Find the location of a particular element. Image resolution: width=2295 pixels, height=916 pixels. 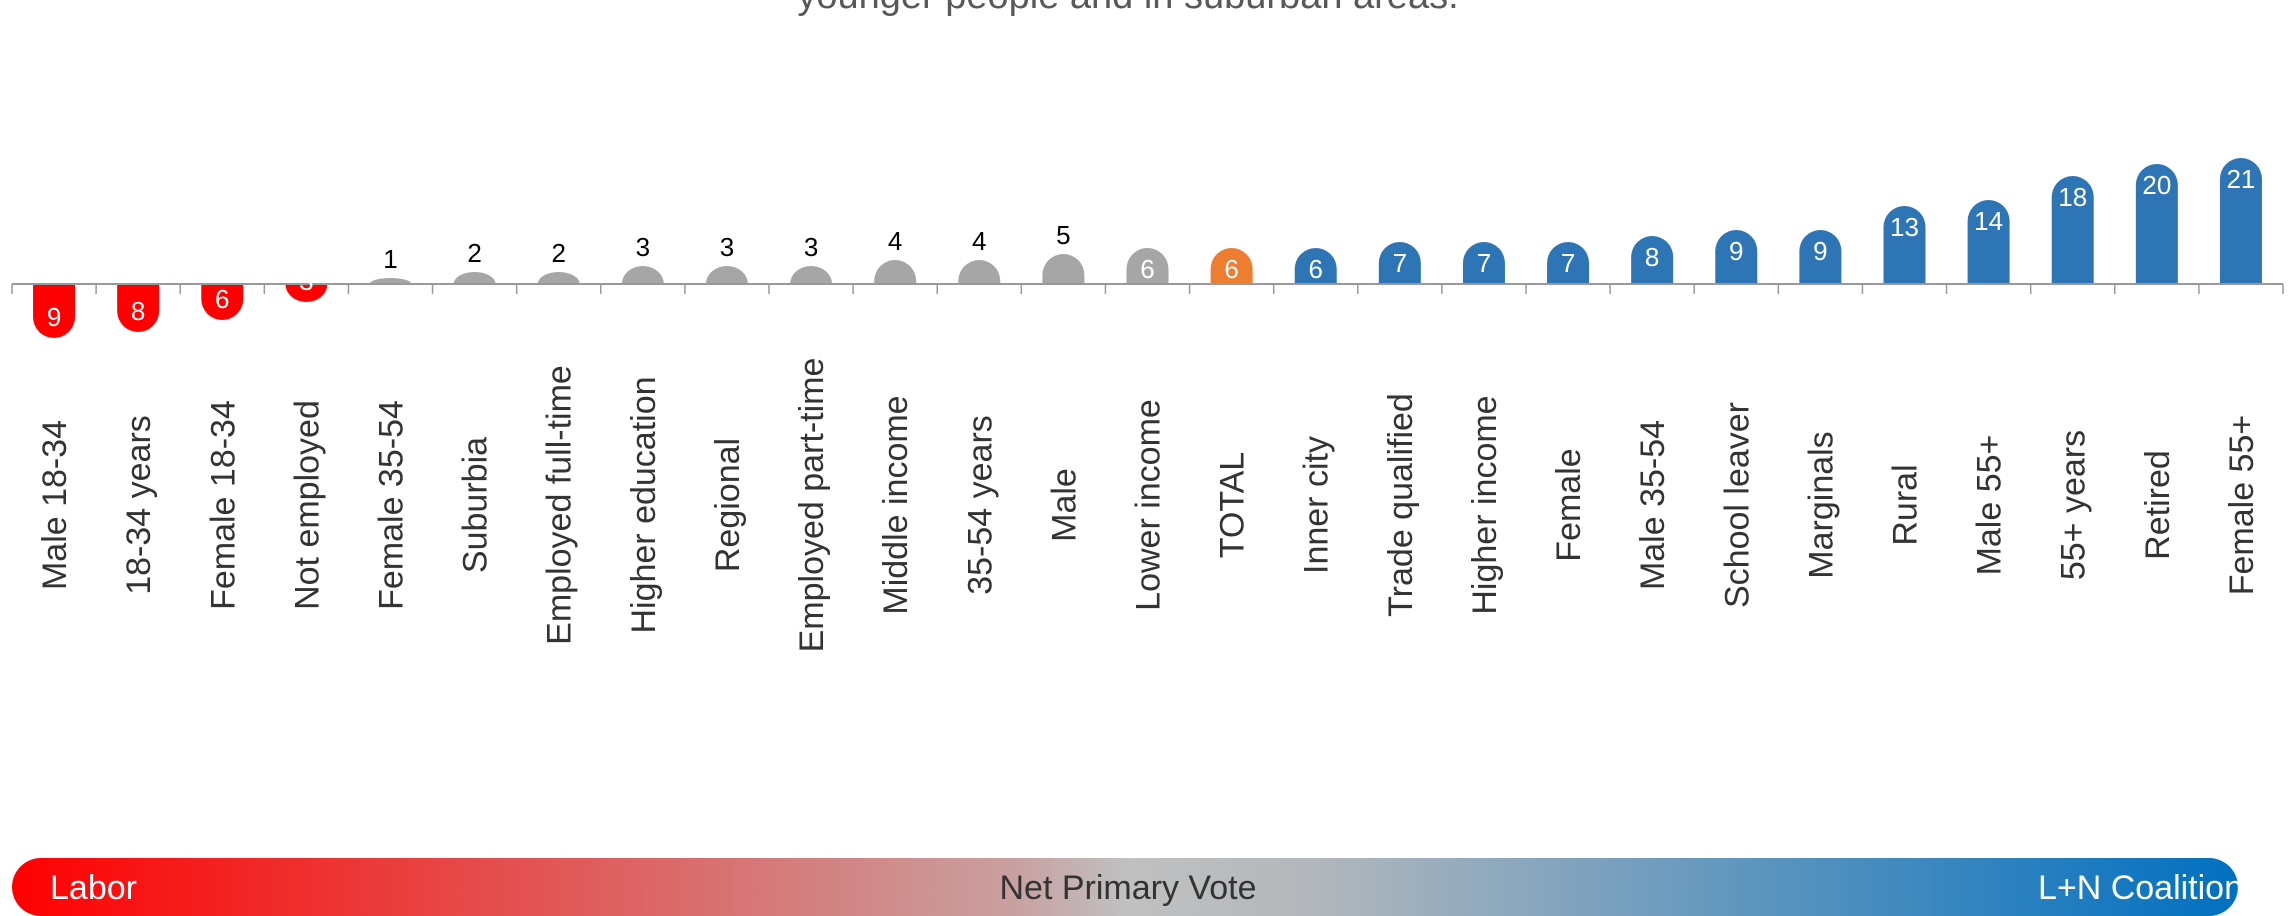

category-label-23: Male 55+ is located at coordinates (1990, 505).